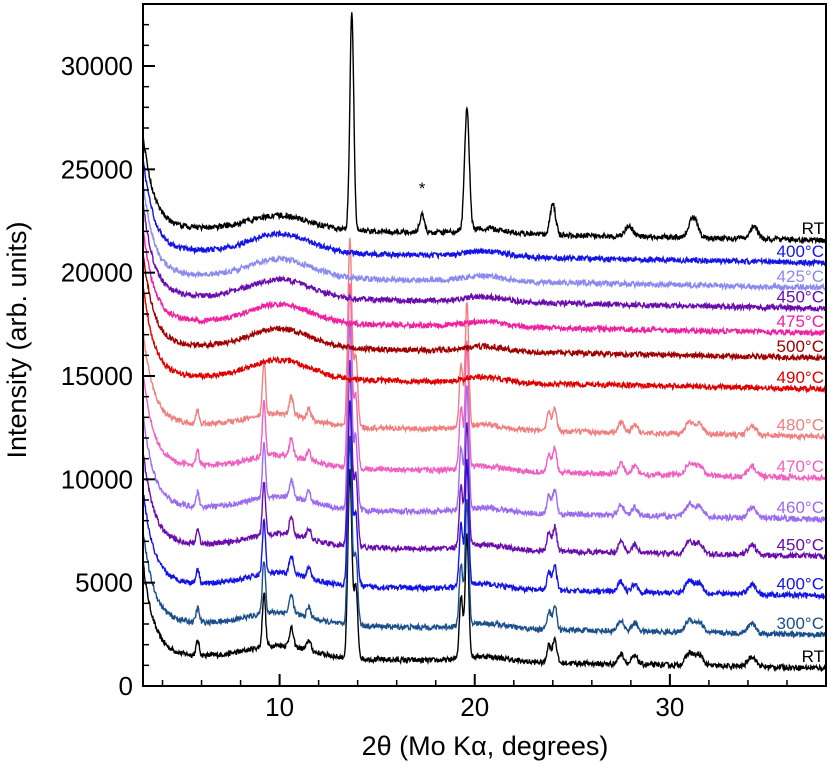 Image resolution: width=830 pixels, height=767 pixels. What do you see at coordinates (813, 656) in the screenshot?
I see `series-label-1: RT` at bounding box center [813, 656].